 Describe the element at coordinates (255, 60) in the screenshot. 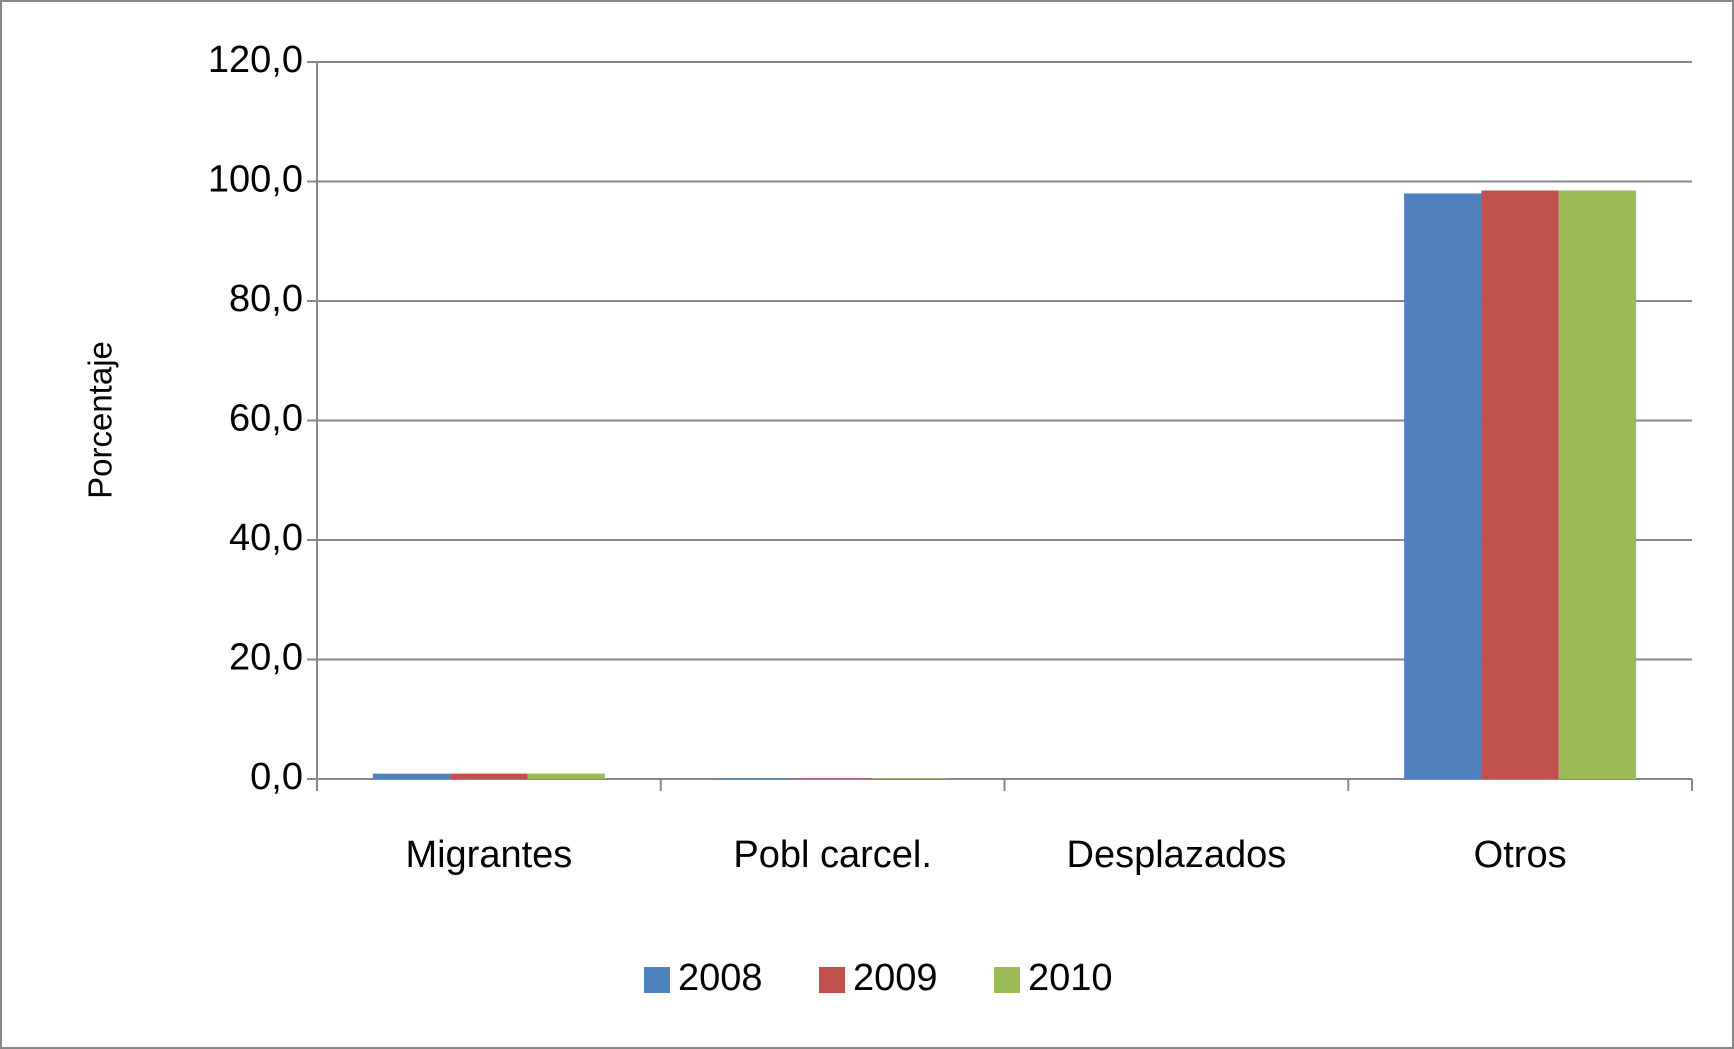

I see `y-tick-label: 120,0` at that location.